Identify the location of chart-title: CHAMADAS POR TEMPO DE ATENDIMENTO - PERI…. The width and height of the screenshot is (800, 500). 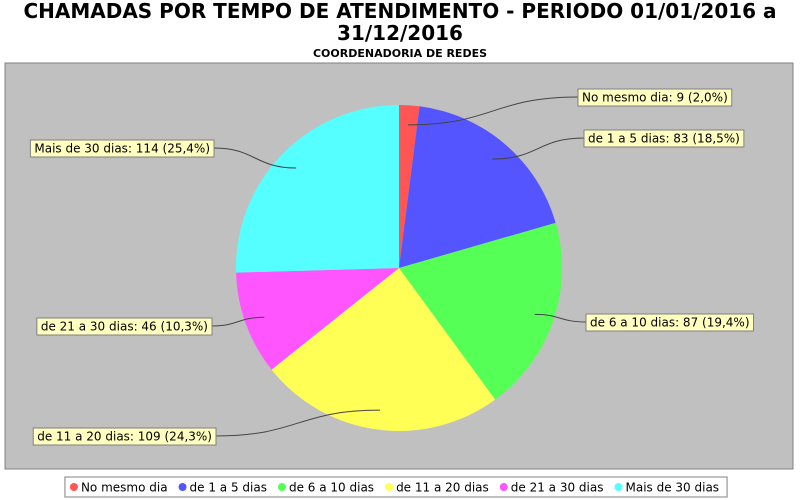
(400, 22).